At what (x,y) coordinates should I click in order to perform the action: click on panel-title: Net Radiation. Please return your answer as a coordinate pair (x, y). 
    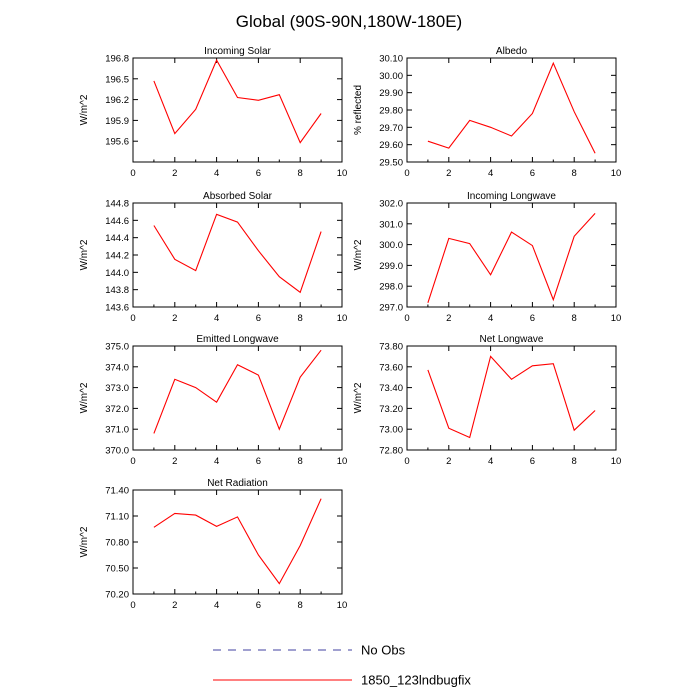
    Looking at the image, I should click on (237, 483).